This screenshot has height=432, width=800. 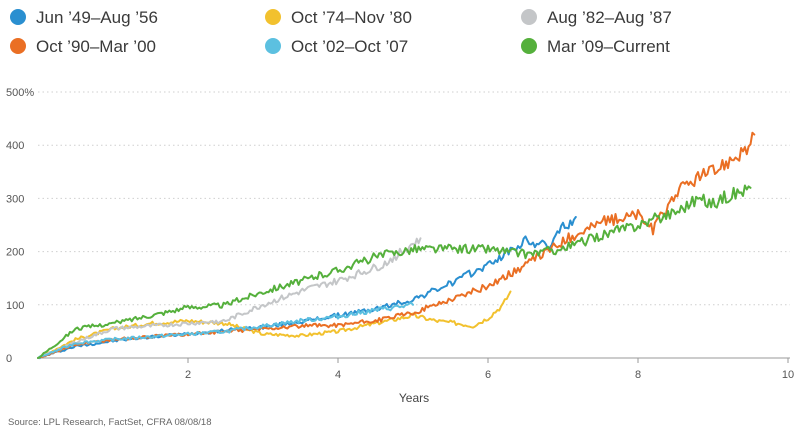 I want to click on x-tick-label: 8, so click(x=638, y=375).